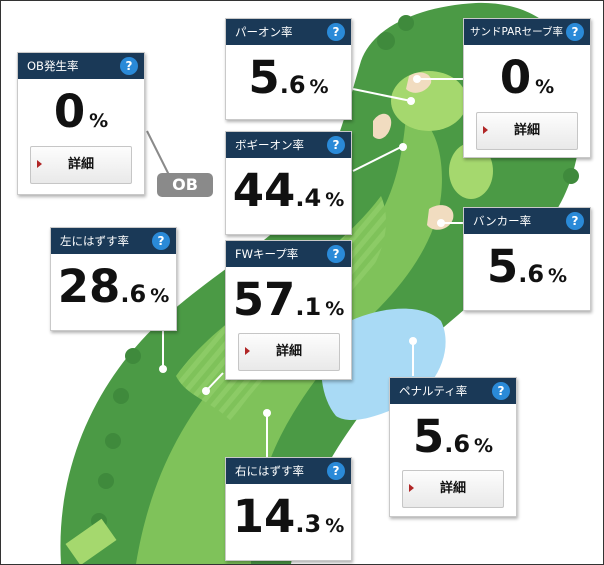  I want to click on bogey-on-rate-header: ボギーオン率 ?, so click(288, 145).